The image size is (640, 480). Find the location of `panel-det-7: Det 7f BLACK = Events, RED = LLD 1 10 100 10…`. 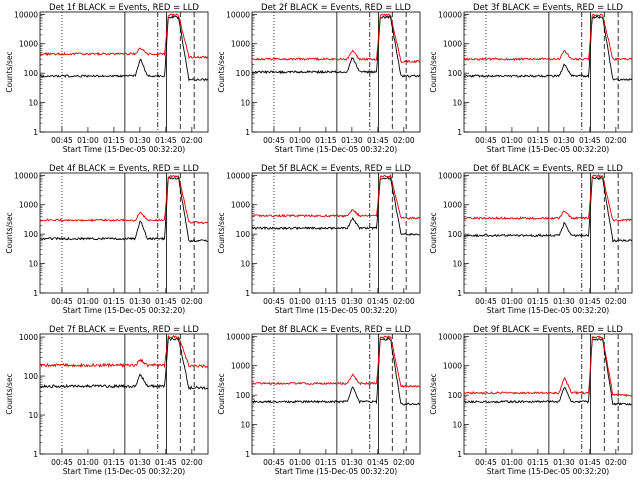

panel-det-7: Det 7f BLACK = Events, RED = LLD 1 10 100 10… is located at coordinates (107, 400).